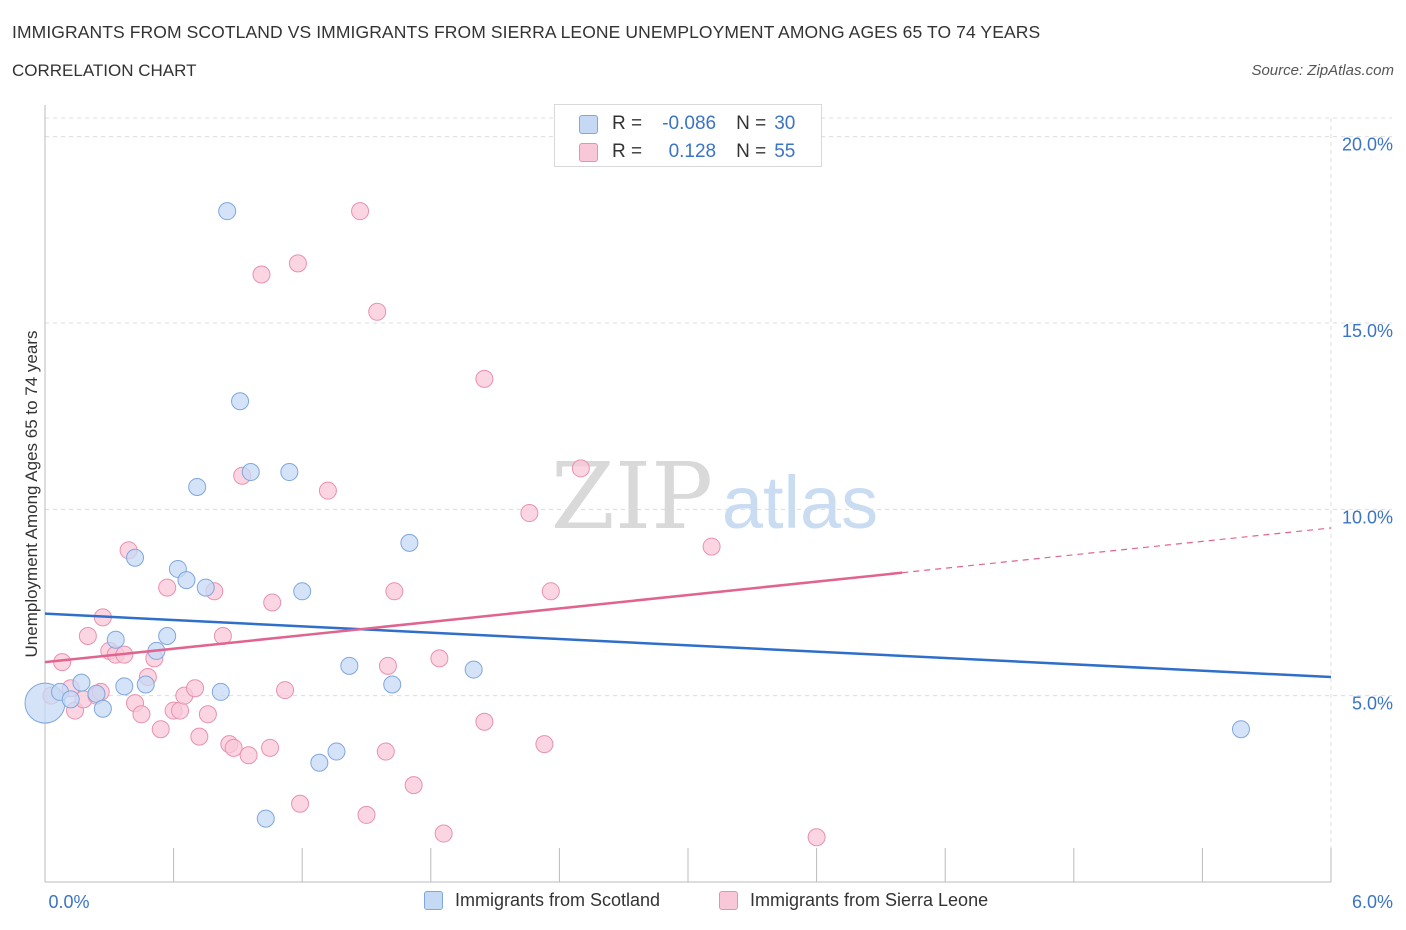  I want to click on legend-swatch-scotland, so click(588, 124).